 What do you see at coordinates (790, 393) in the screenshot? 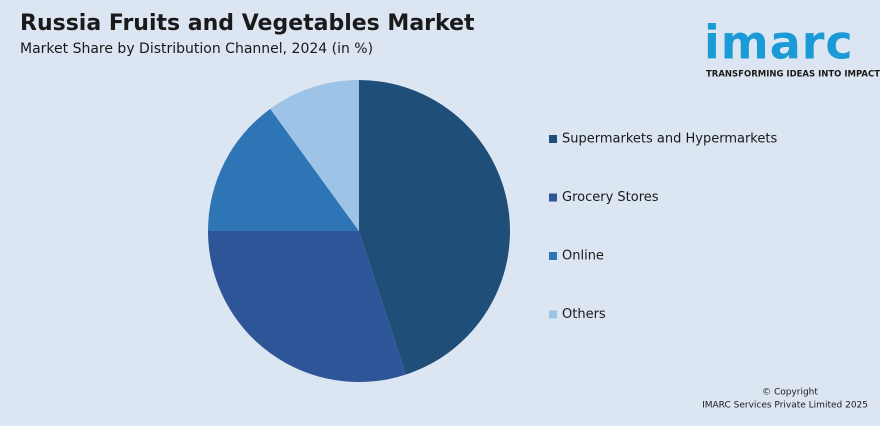
I see `copyright: © Copyright` at bounding box center [790, 393].